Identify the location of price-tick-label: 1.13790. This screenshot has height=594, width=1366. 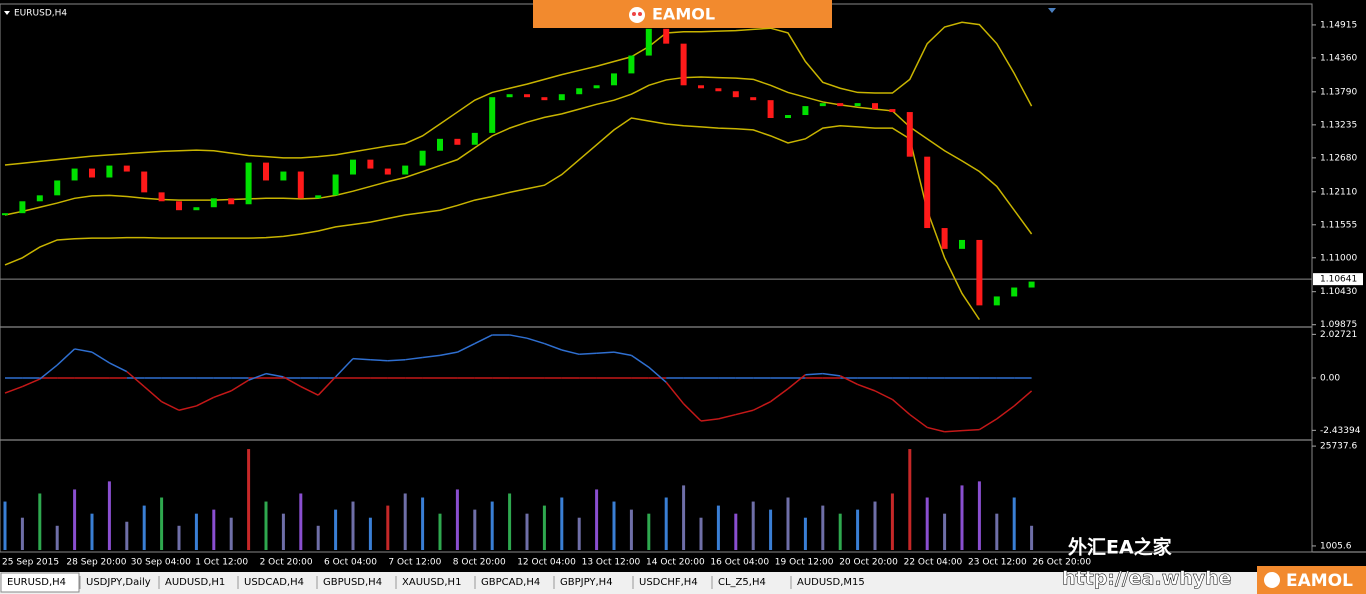
(1338, 92).